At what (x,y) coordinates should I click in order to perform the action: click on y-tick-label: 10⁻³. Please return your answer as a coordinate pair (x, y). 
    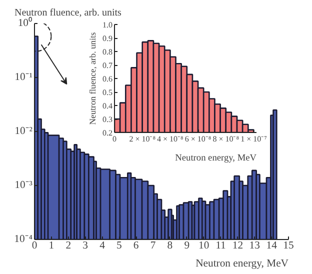
    Looking at the image, I should click on (23, 185).